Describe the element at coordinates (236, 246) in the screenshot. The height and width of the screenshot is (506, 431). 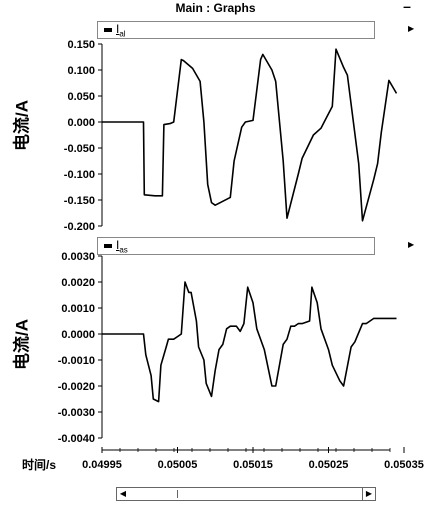
I see `graph2-legend-bar: Ias` at that location.